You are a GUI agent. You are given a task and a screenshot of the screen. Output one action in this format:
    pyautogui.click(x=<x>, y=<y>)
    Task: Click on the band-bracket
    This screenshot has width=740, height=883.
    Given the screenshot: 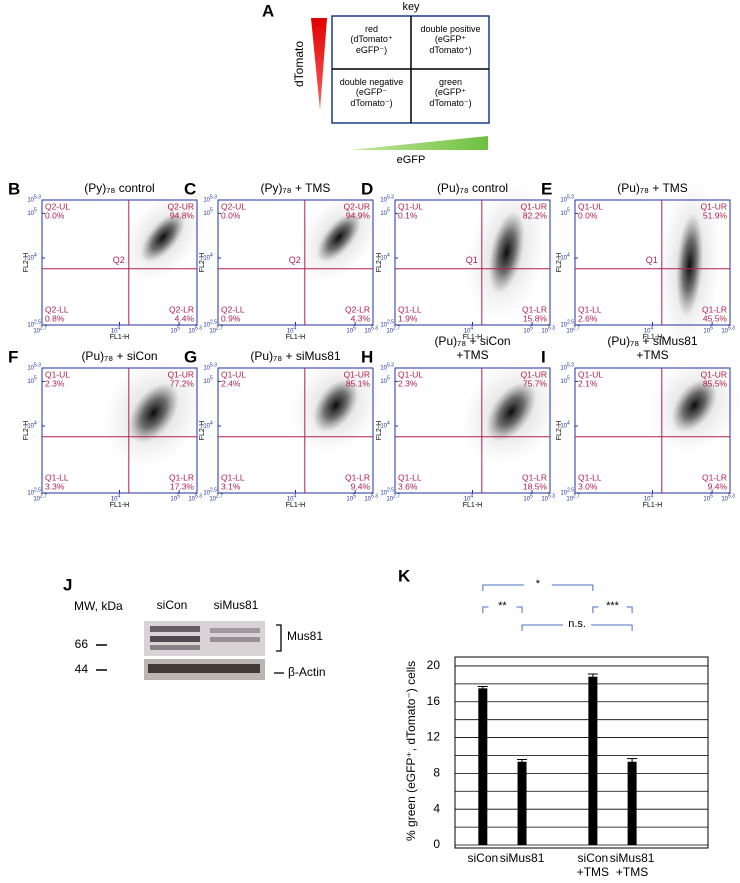 What is the action you would take?
    pyautogui.click(x=279, y=638)
    